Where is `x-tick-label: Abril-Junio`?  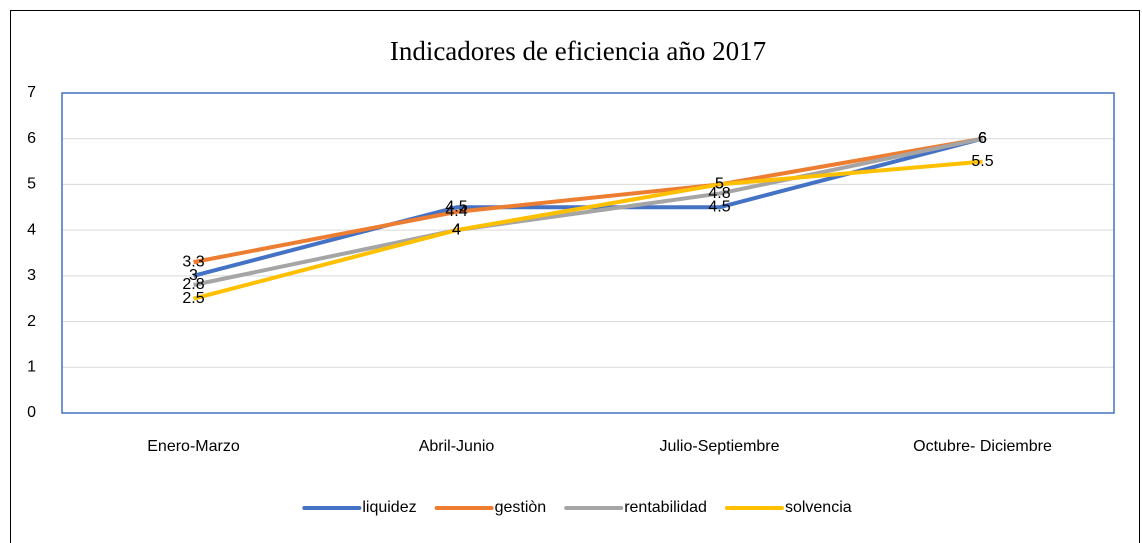
x-tick-label: Abril-Junio is located at coordinates (457, 446).